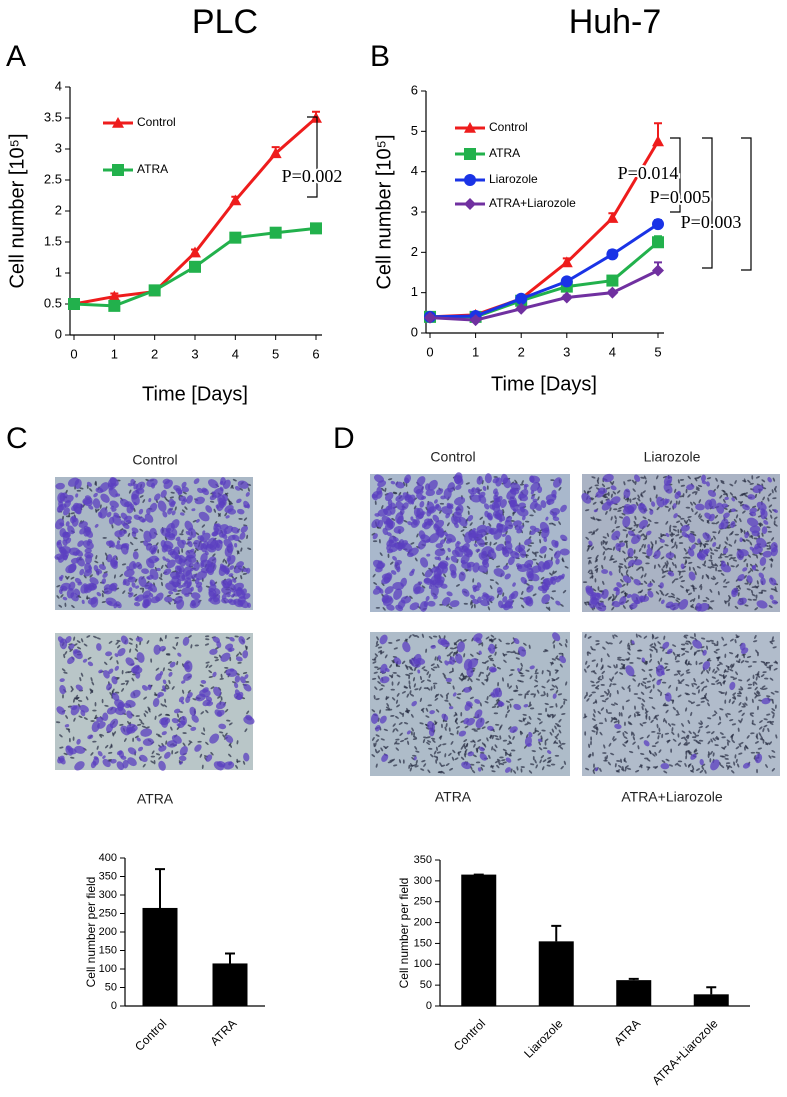 The height and width of the screenshot is (1097, 787). What do you see at coordinates (74, 304) in the screenshot?
I see `data-point` at bounding box center [74, 304].